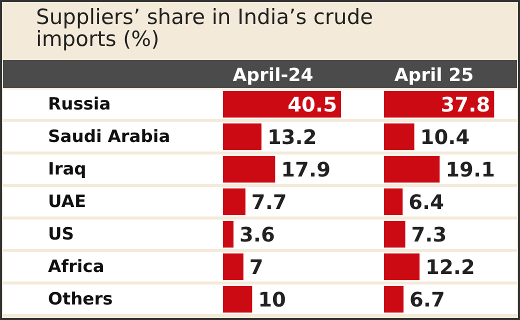 This screenshot has height=320, width=520. I want to click on data-label: 3.6, so click(257, 234).